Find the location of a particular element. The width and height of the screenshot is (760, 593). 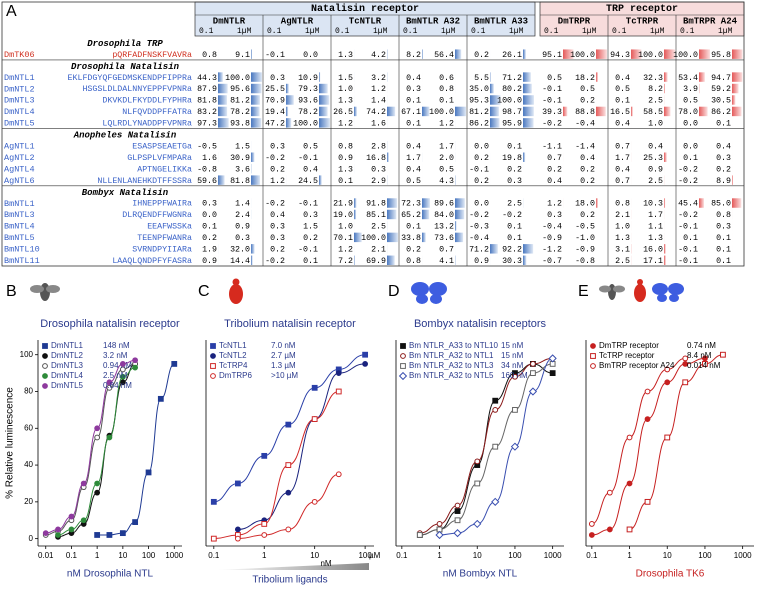

row-name: AgNTL2 is located at coordinates (19, 158).